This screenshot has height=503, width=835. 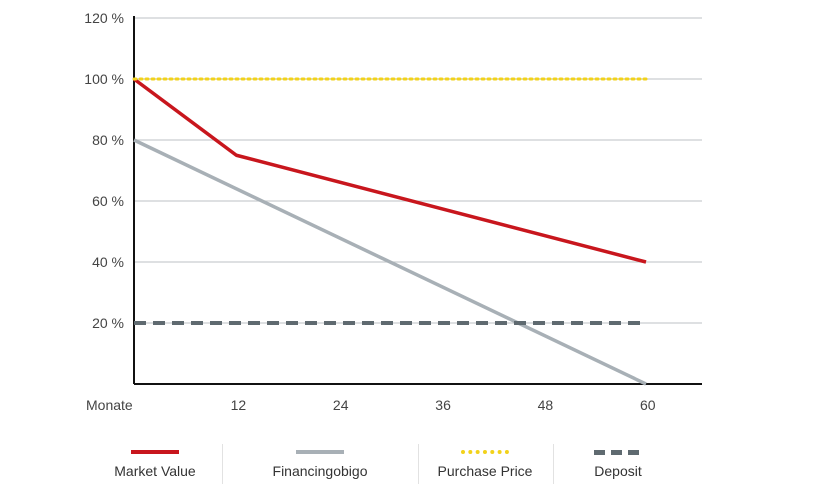 I want to click on legend-item-financingobigo: Financingobigo, so click(x=320, y=463).